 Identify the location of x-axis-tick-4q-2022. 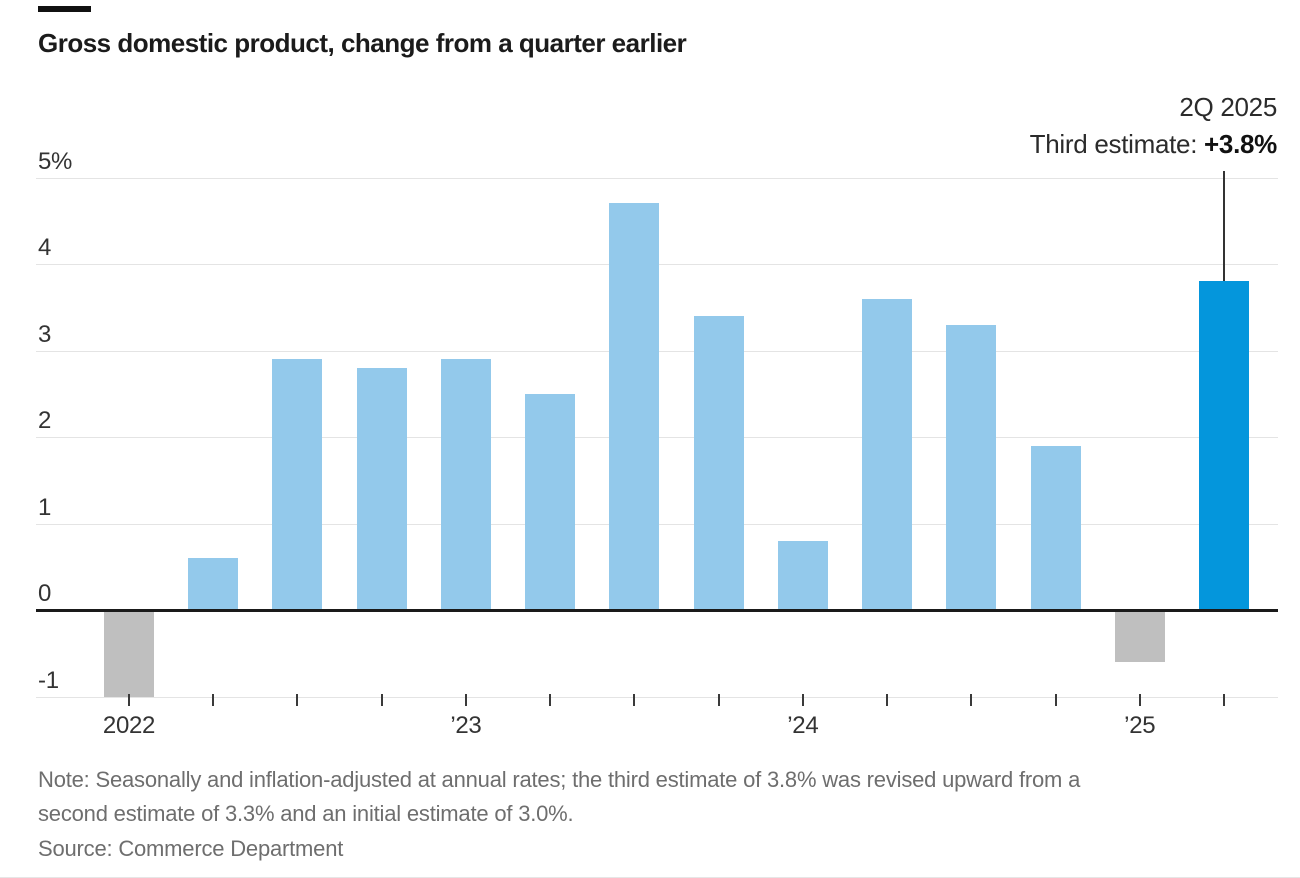
(381, 700).